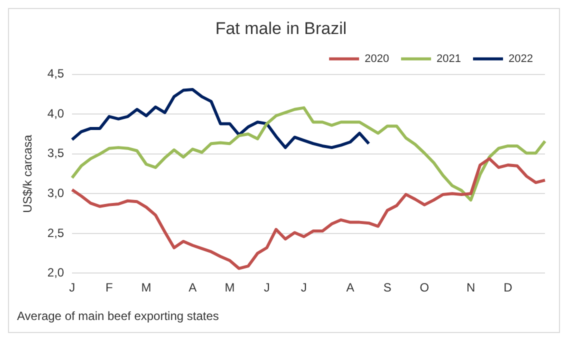 Image resolution: width=568 pixels, height=341 pixels. I want to click on chart-title: Fat male in Brazil, so click(281, 28).